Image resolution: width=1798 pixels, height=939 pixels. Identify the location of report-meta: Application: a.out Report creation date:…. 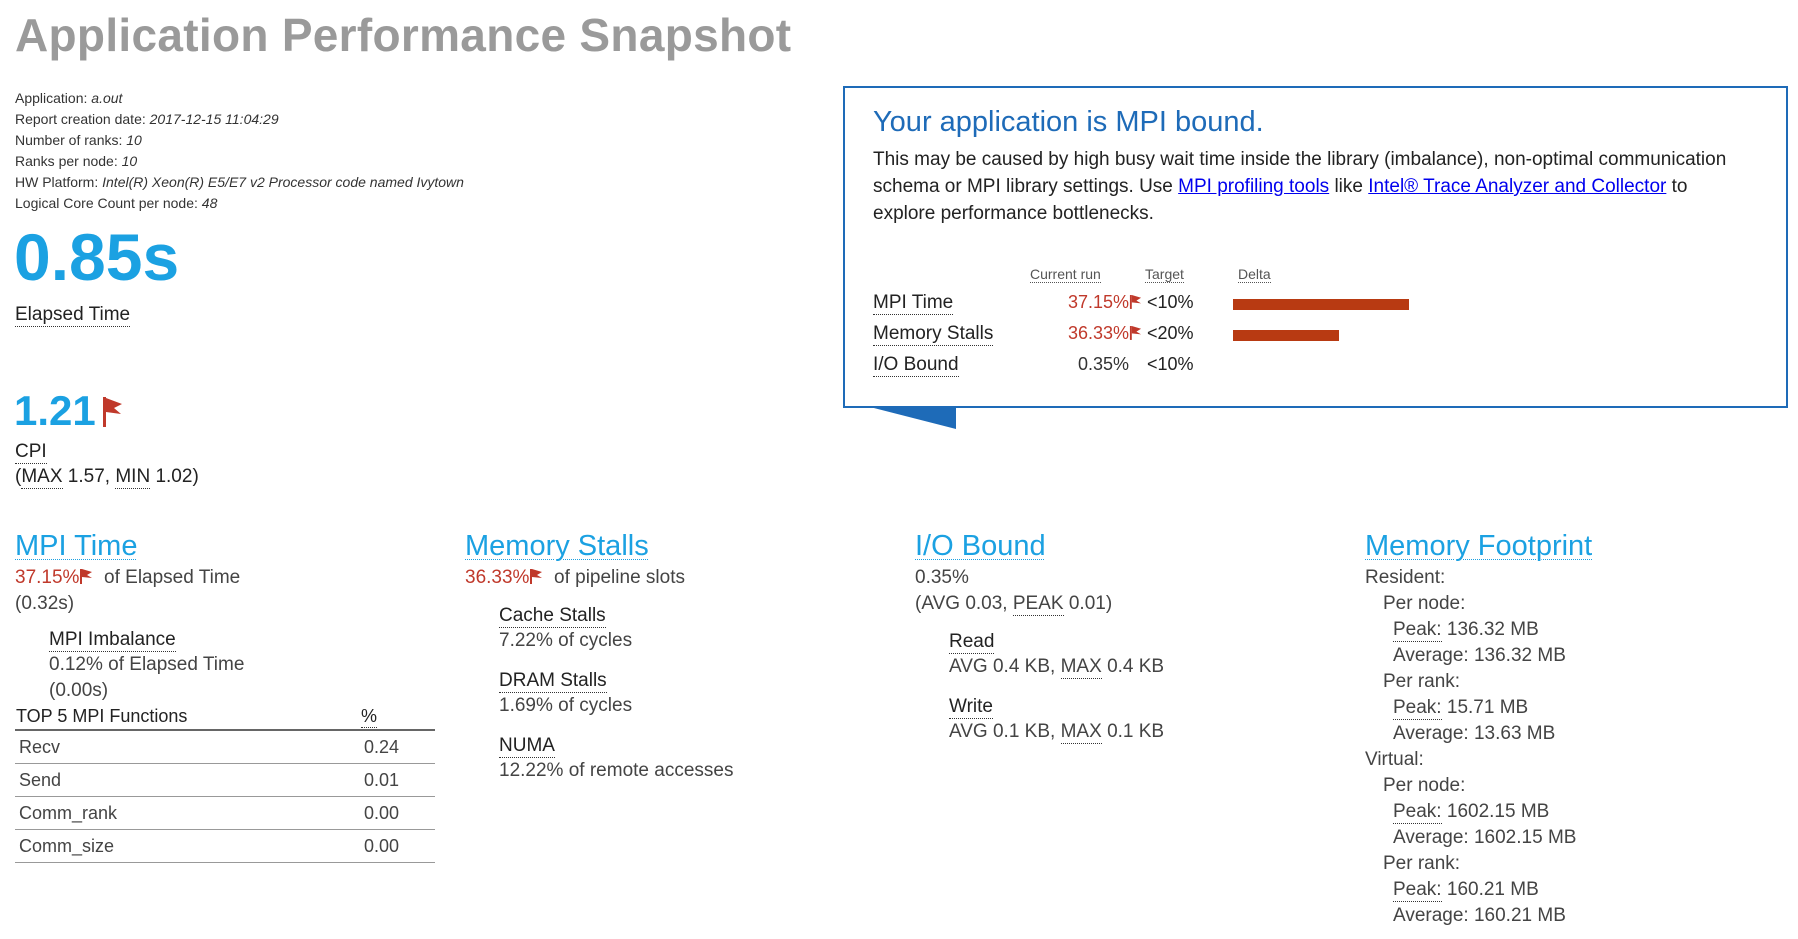
(239, 151).